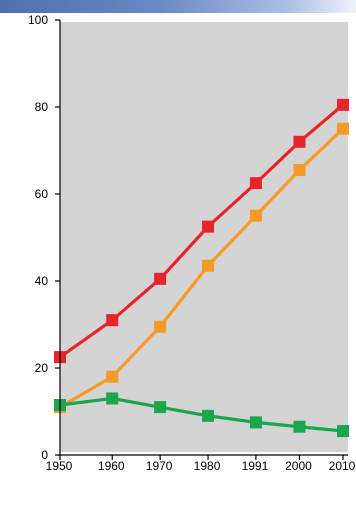  Describe the element at coordinates (178, 6) in the screenshot. I see `title-band` at that location.